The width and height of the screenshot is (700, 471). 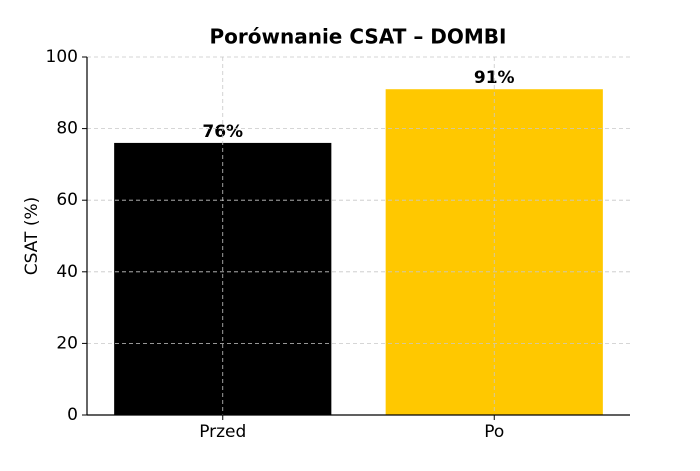 I want to click on value-label: 76%, so click(x=222, y=132).